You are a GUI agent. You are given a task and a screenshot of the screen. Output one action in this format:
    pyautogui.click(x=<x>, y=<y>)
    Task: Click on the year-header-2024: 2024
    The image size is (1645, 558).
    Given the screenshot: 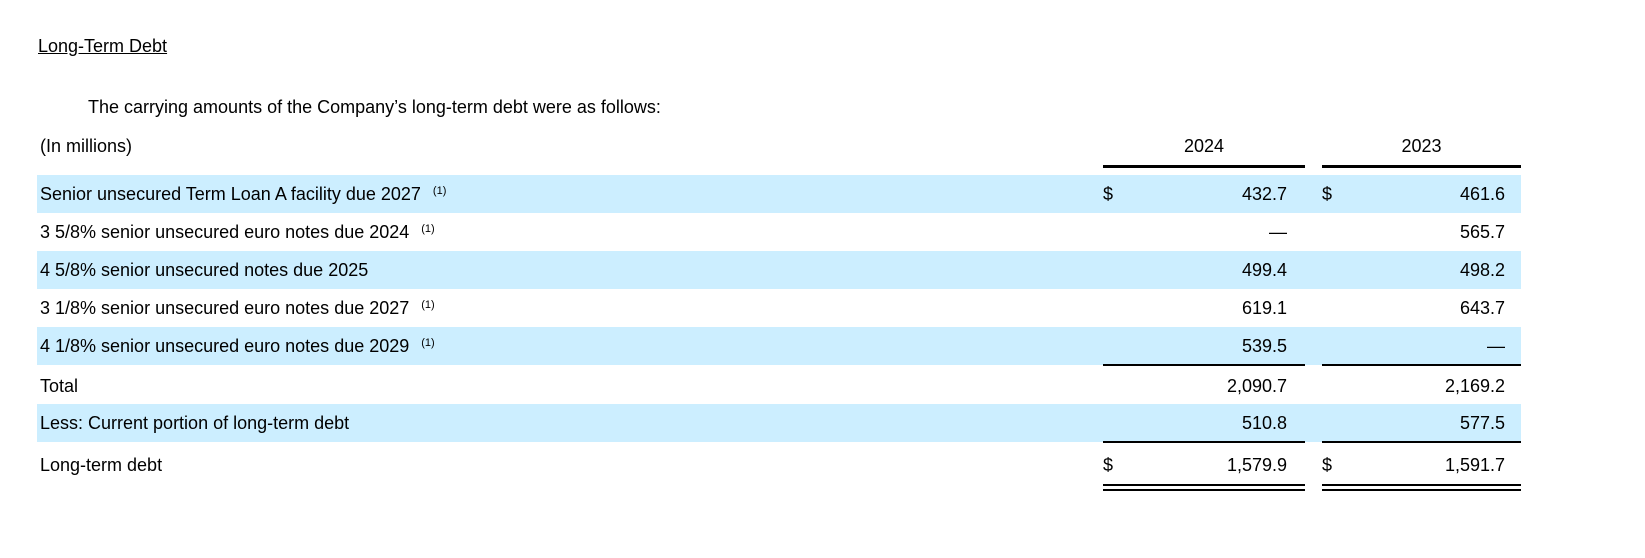 What is the action you would take?
    pyautogui.click(x=1204, y=152)
    